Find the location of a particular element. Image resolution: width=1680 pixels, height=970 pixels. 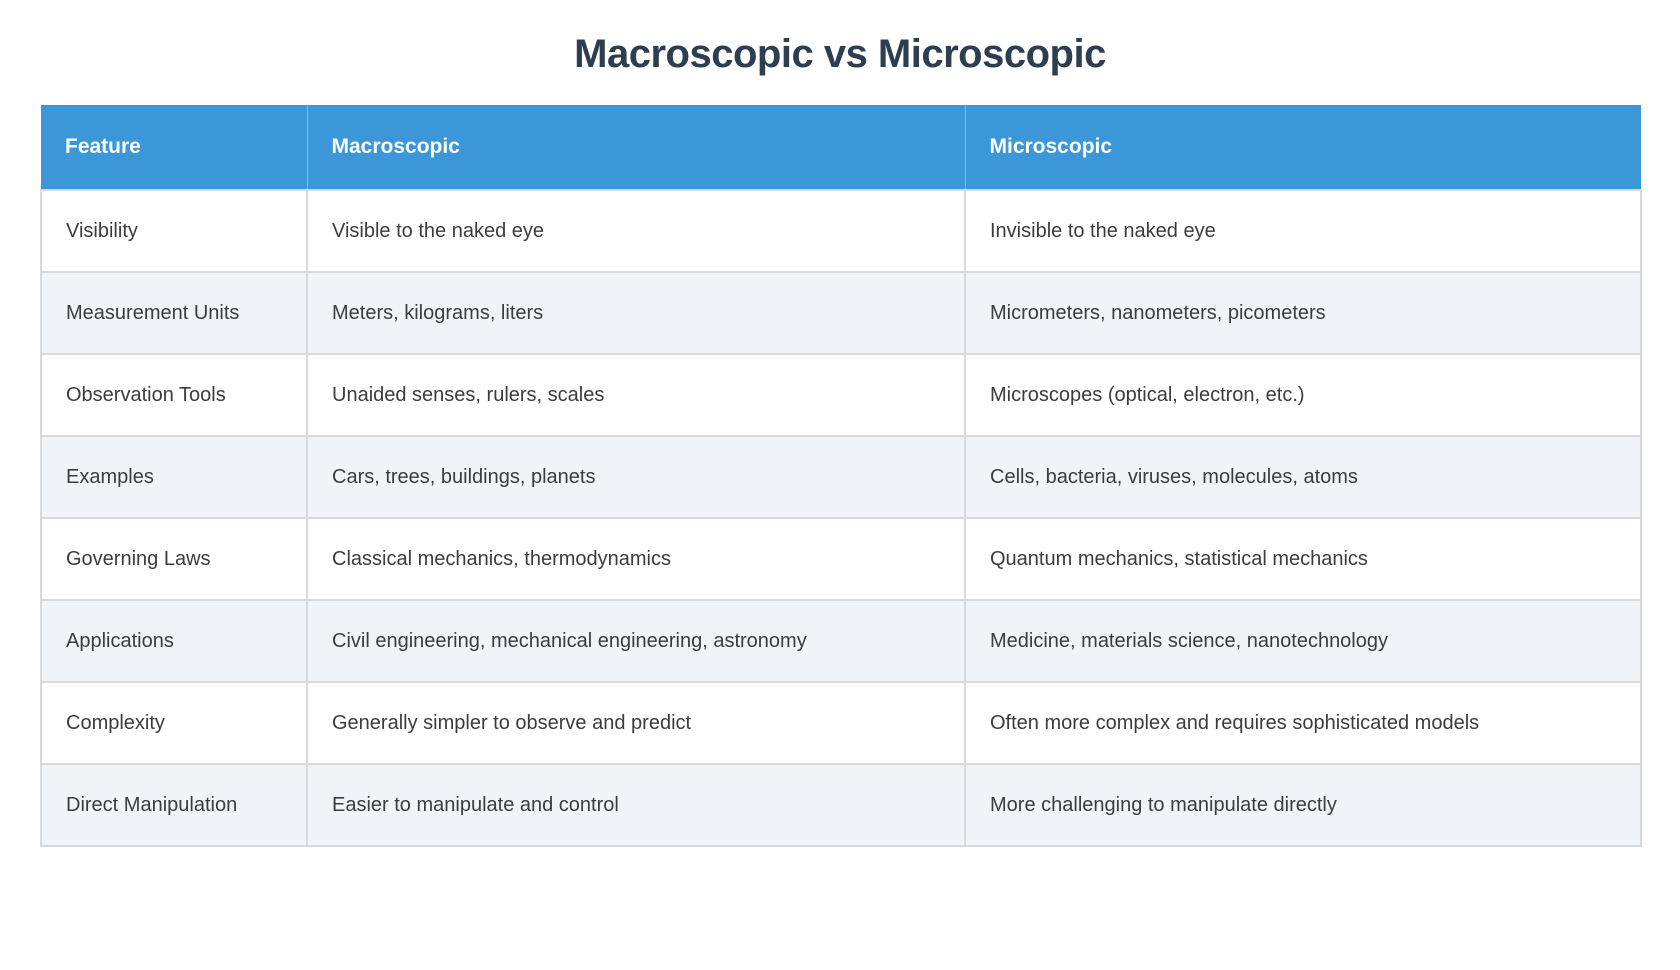

feature-cell: Complexity is located at coordinates (174, 723).